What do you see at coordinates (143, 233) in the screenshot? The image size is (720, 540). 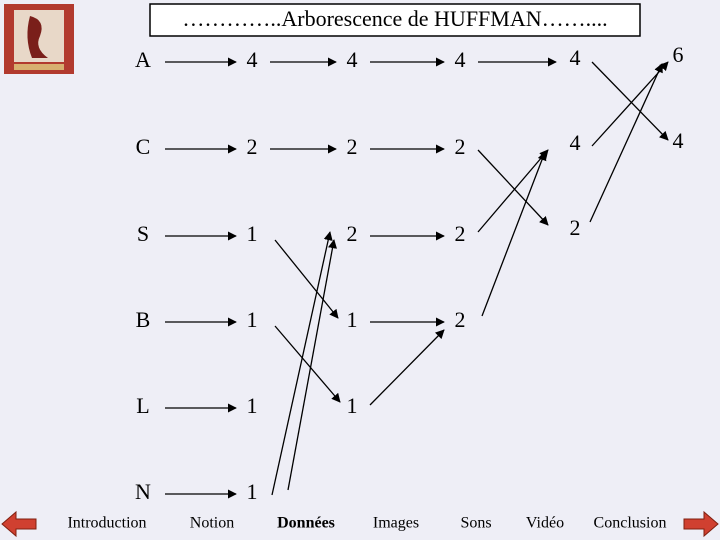 I see `symbol: S` at bounding box center [143, 233].